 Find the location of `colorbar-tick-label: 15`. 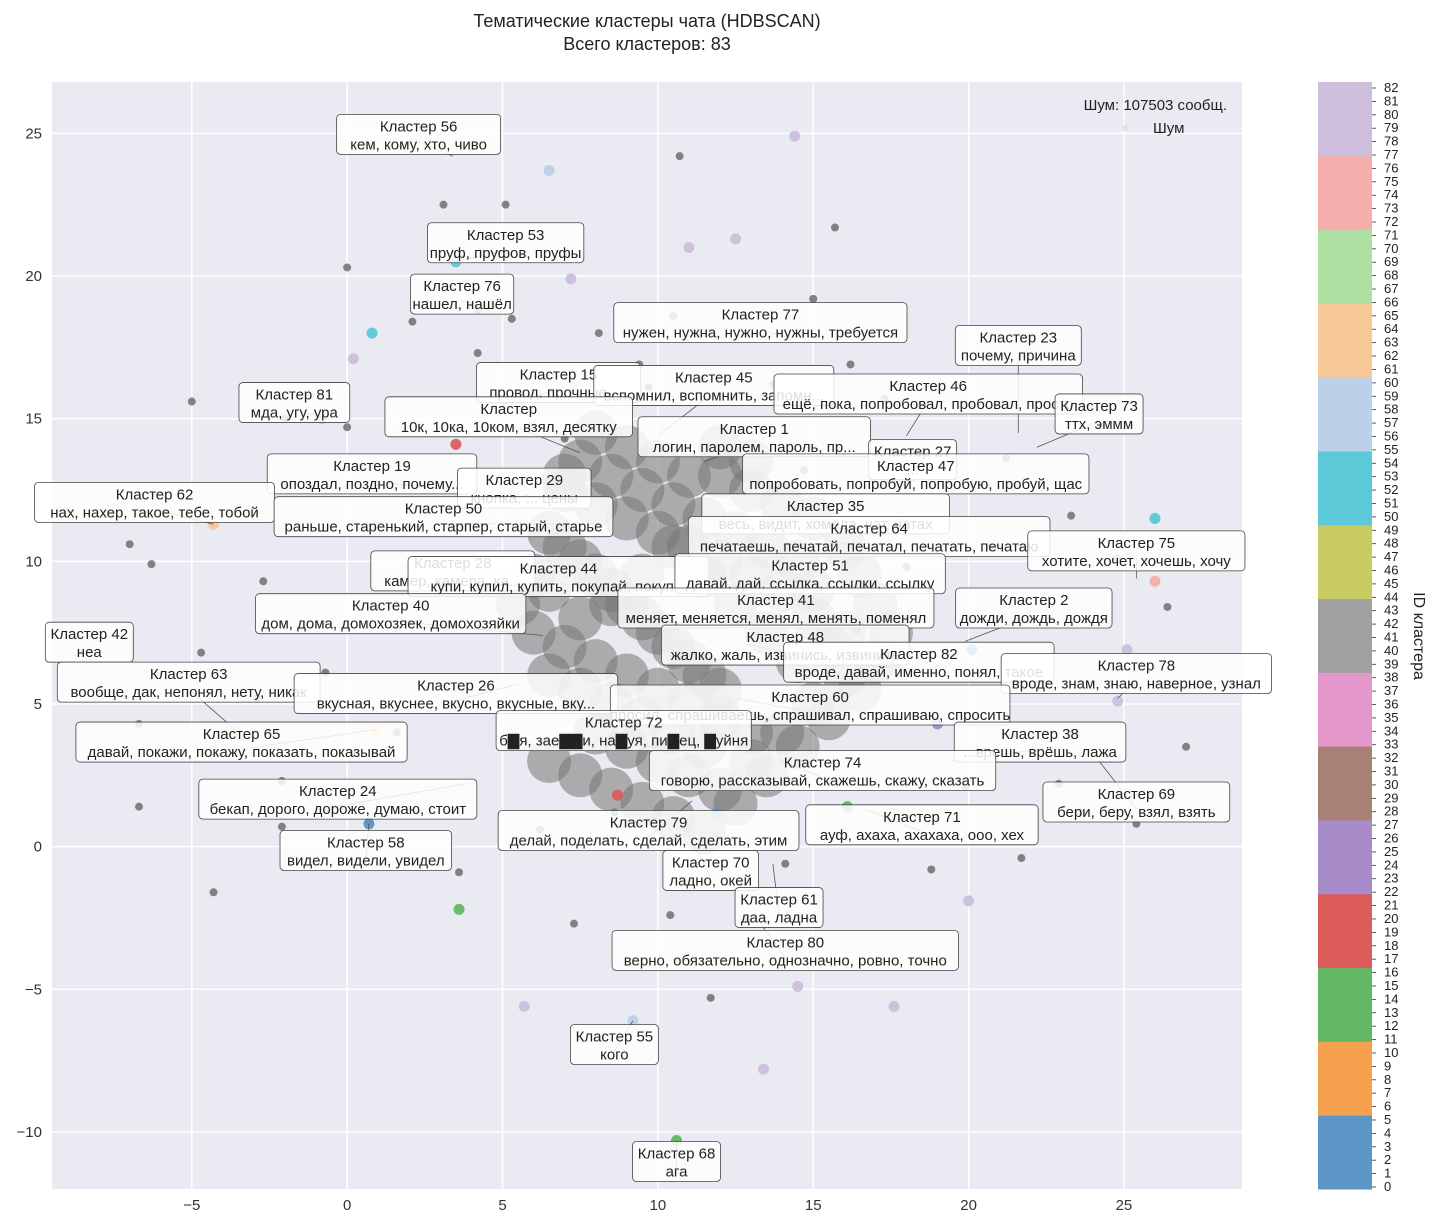

colorbar-tick-label: 15 is located at coordinates (1391, 985).